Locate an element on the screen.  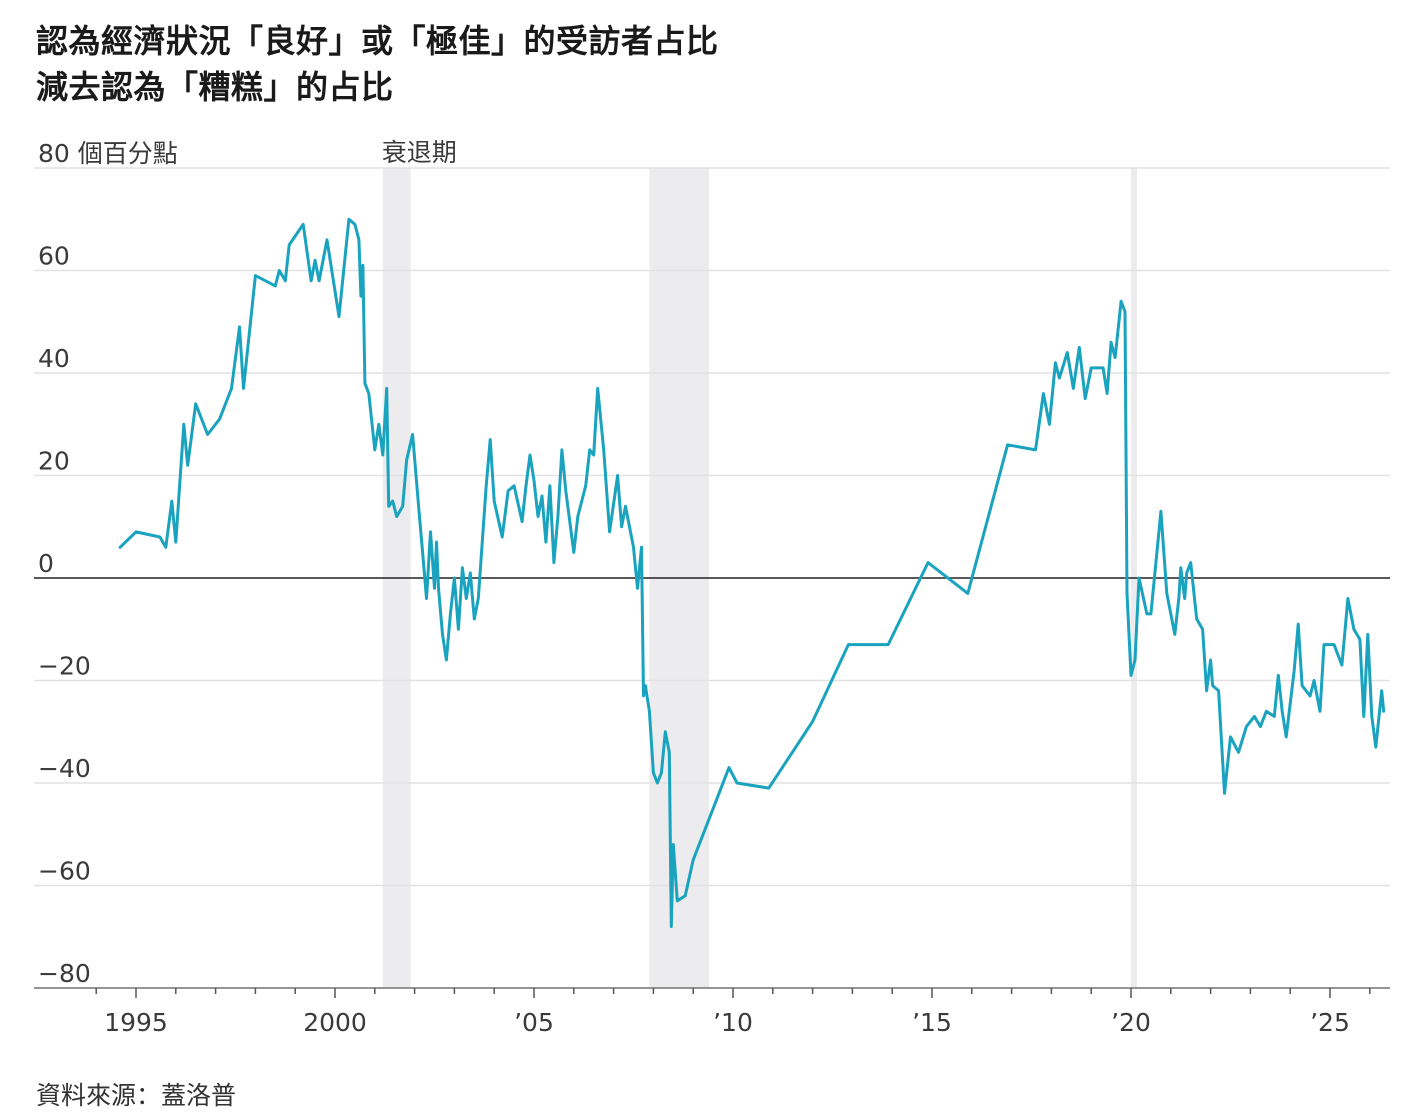
x-tick-label: ’15 is located at coordinates (932, 1022).